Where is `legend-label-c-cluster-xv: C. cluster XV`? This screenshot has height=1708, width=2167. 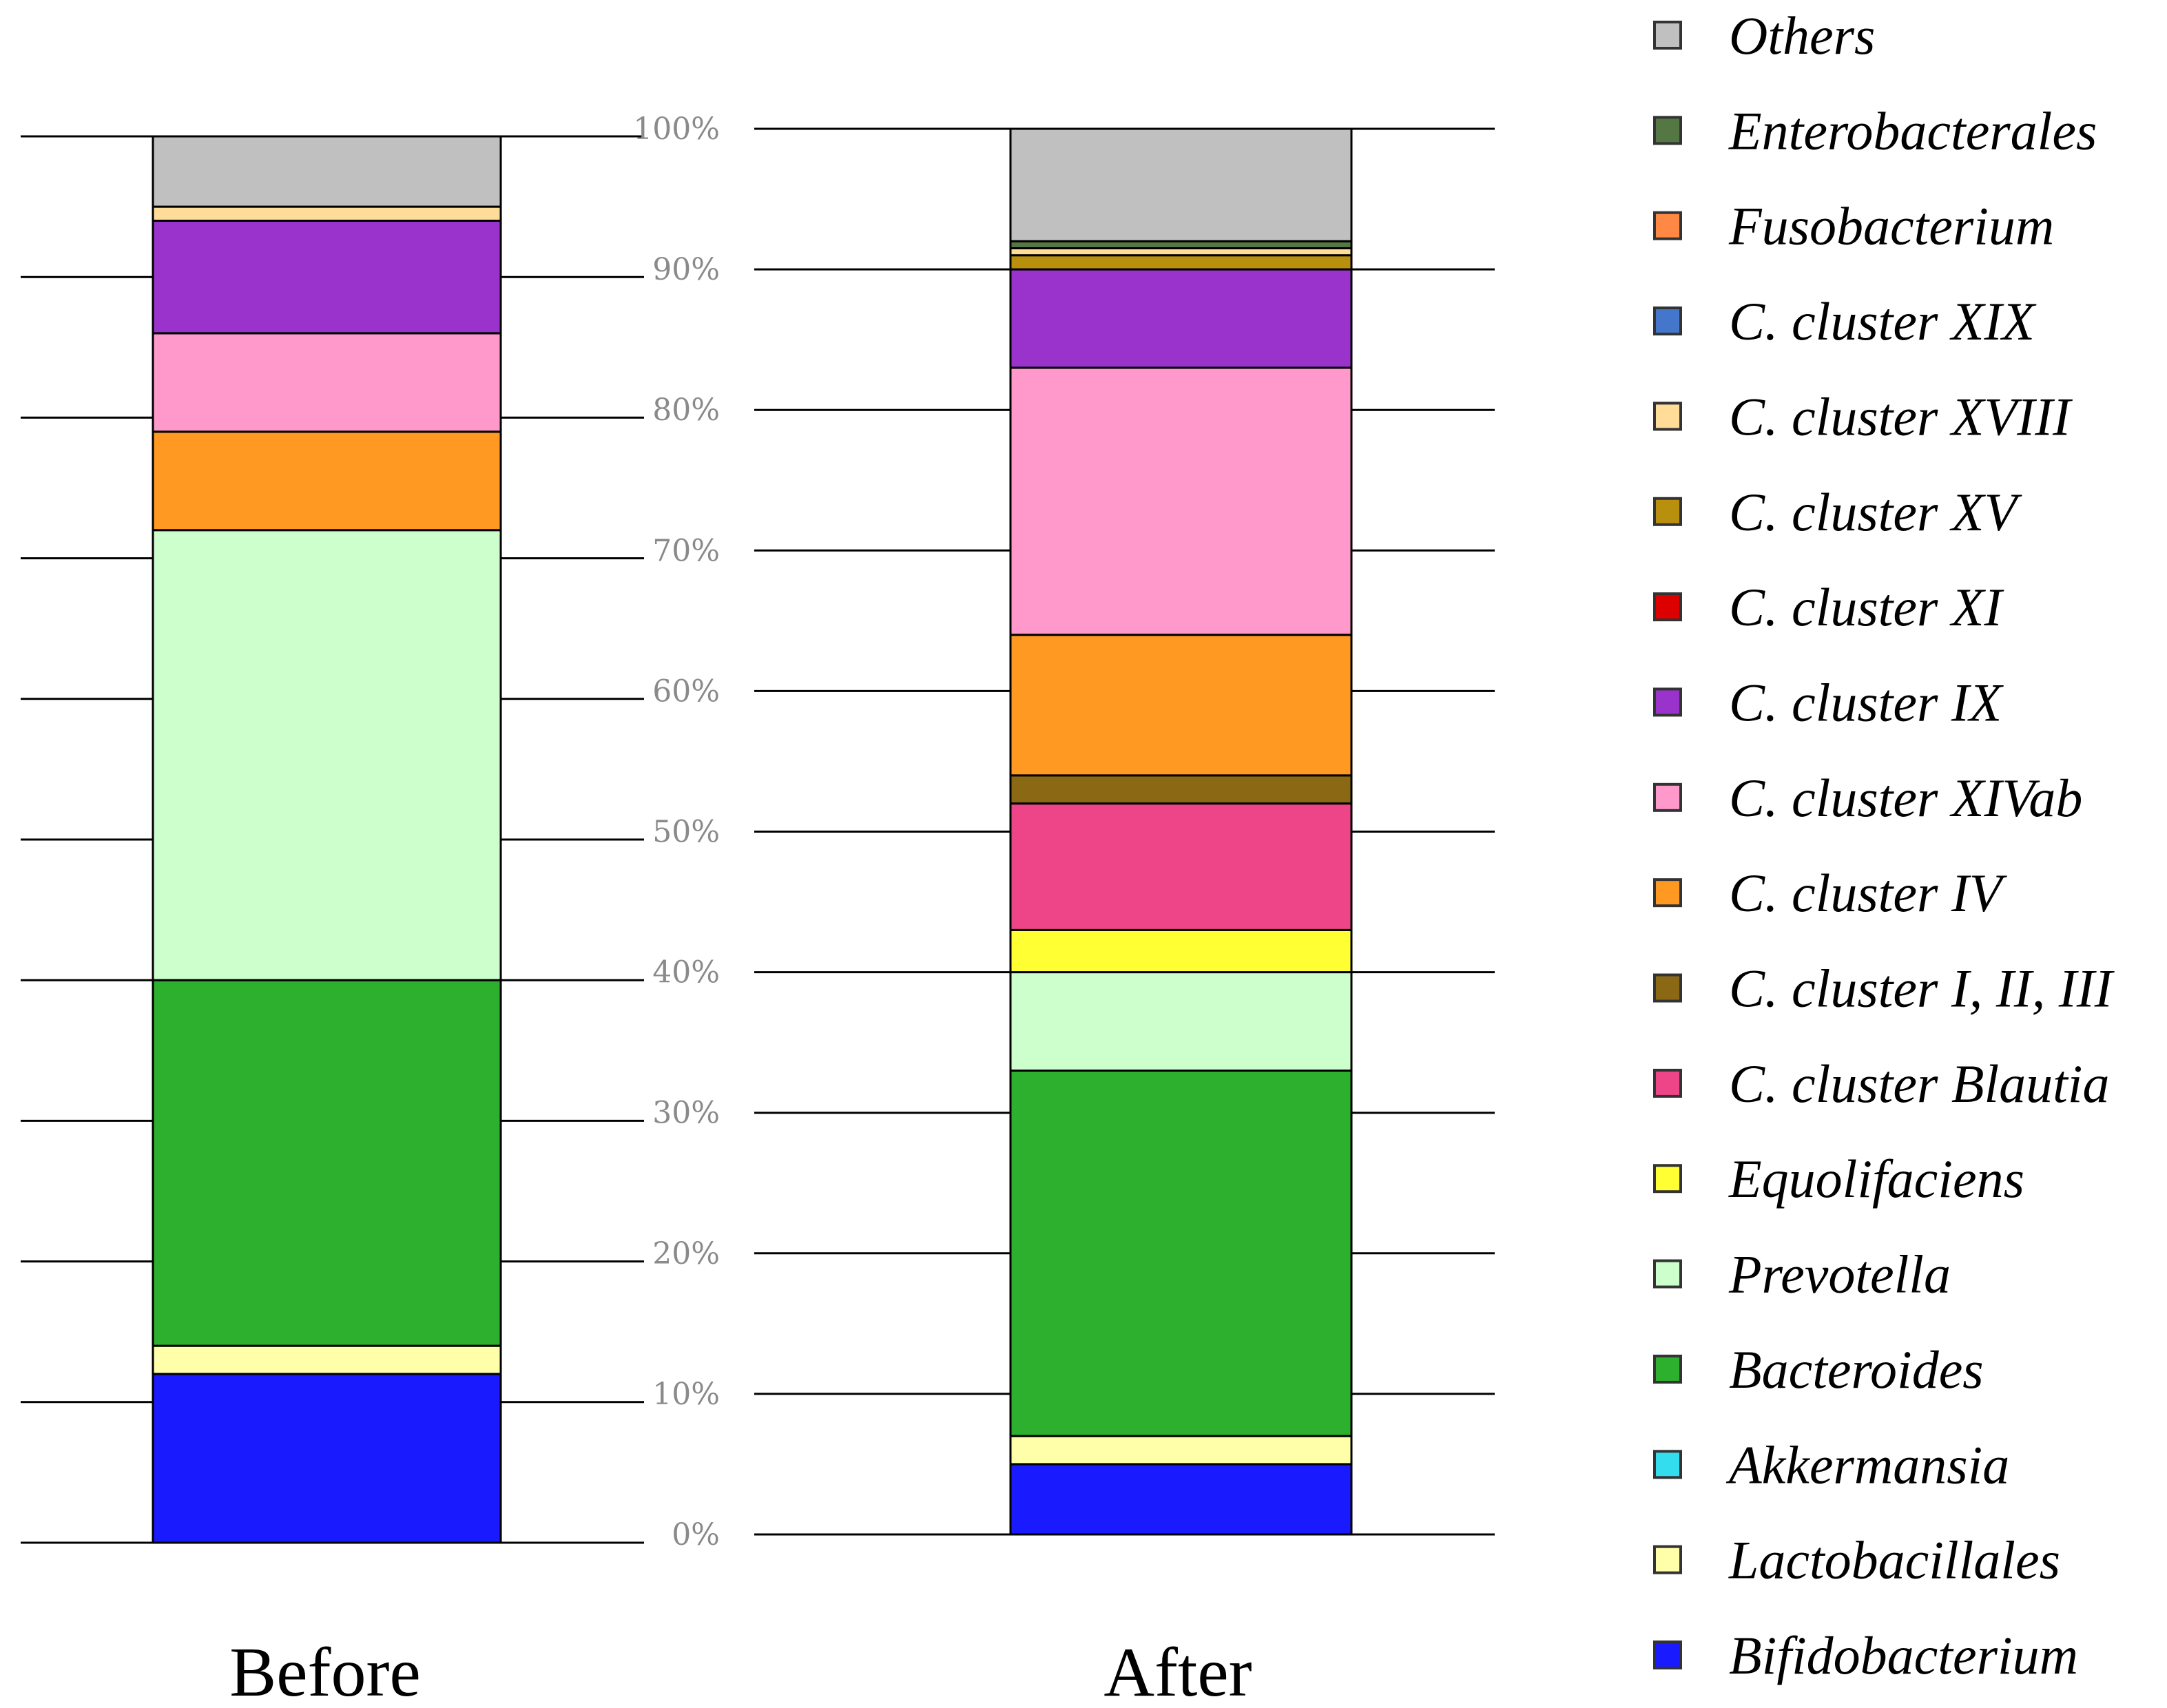 legend-label-c-cluster-xv: C. cluster XV is located at coordinates (1876, 512).